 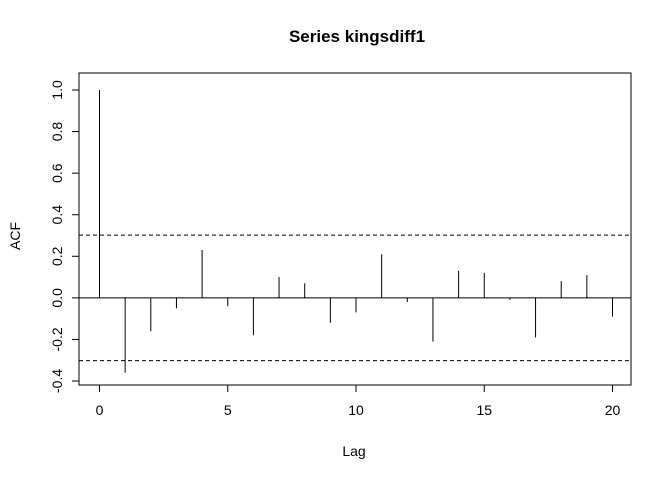 I want to click on chart-title: Series kingsdiff1, so click(x=357, y=36).